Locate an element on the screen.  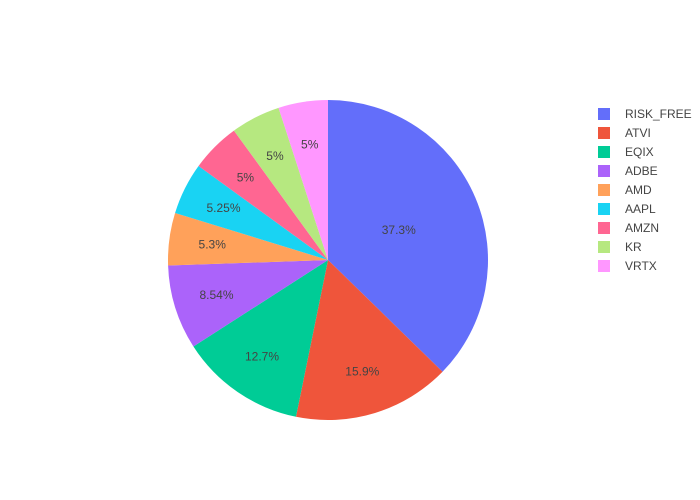
slice-label-vrtx: 5% is located at coordinates (310, 145).